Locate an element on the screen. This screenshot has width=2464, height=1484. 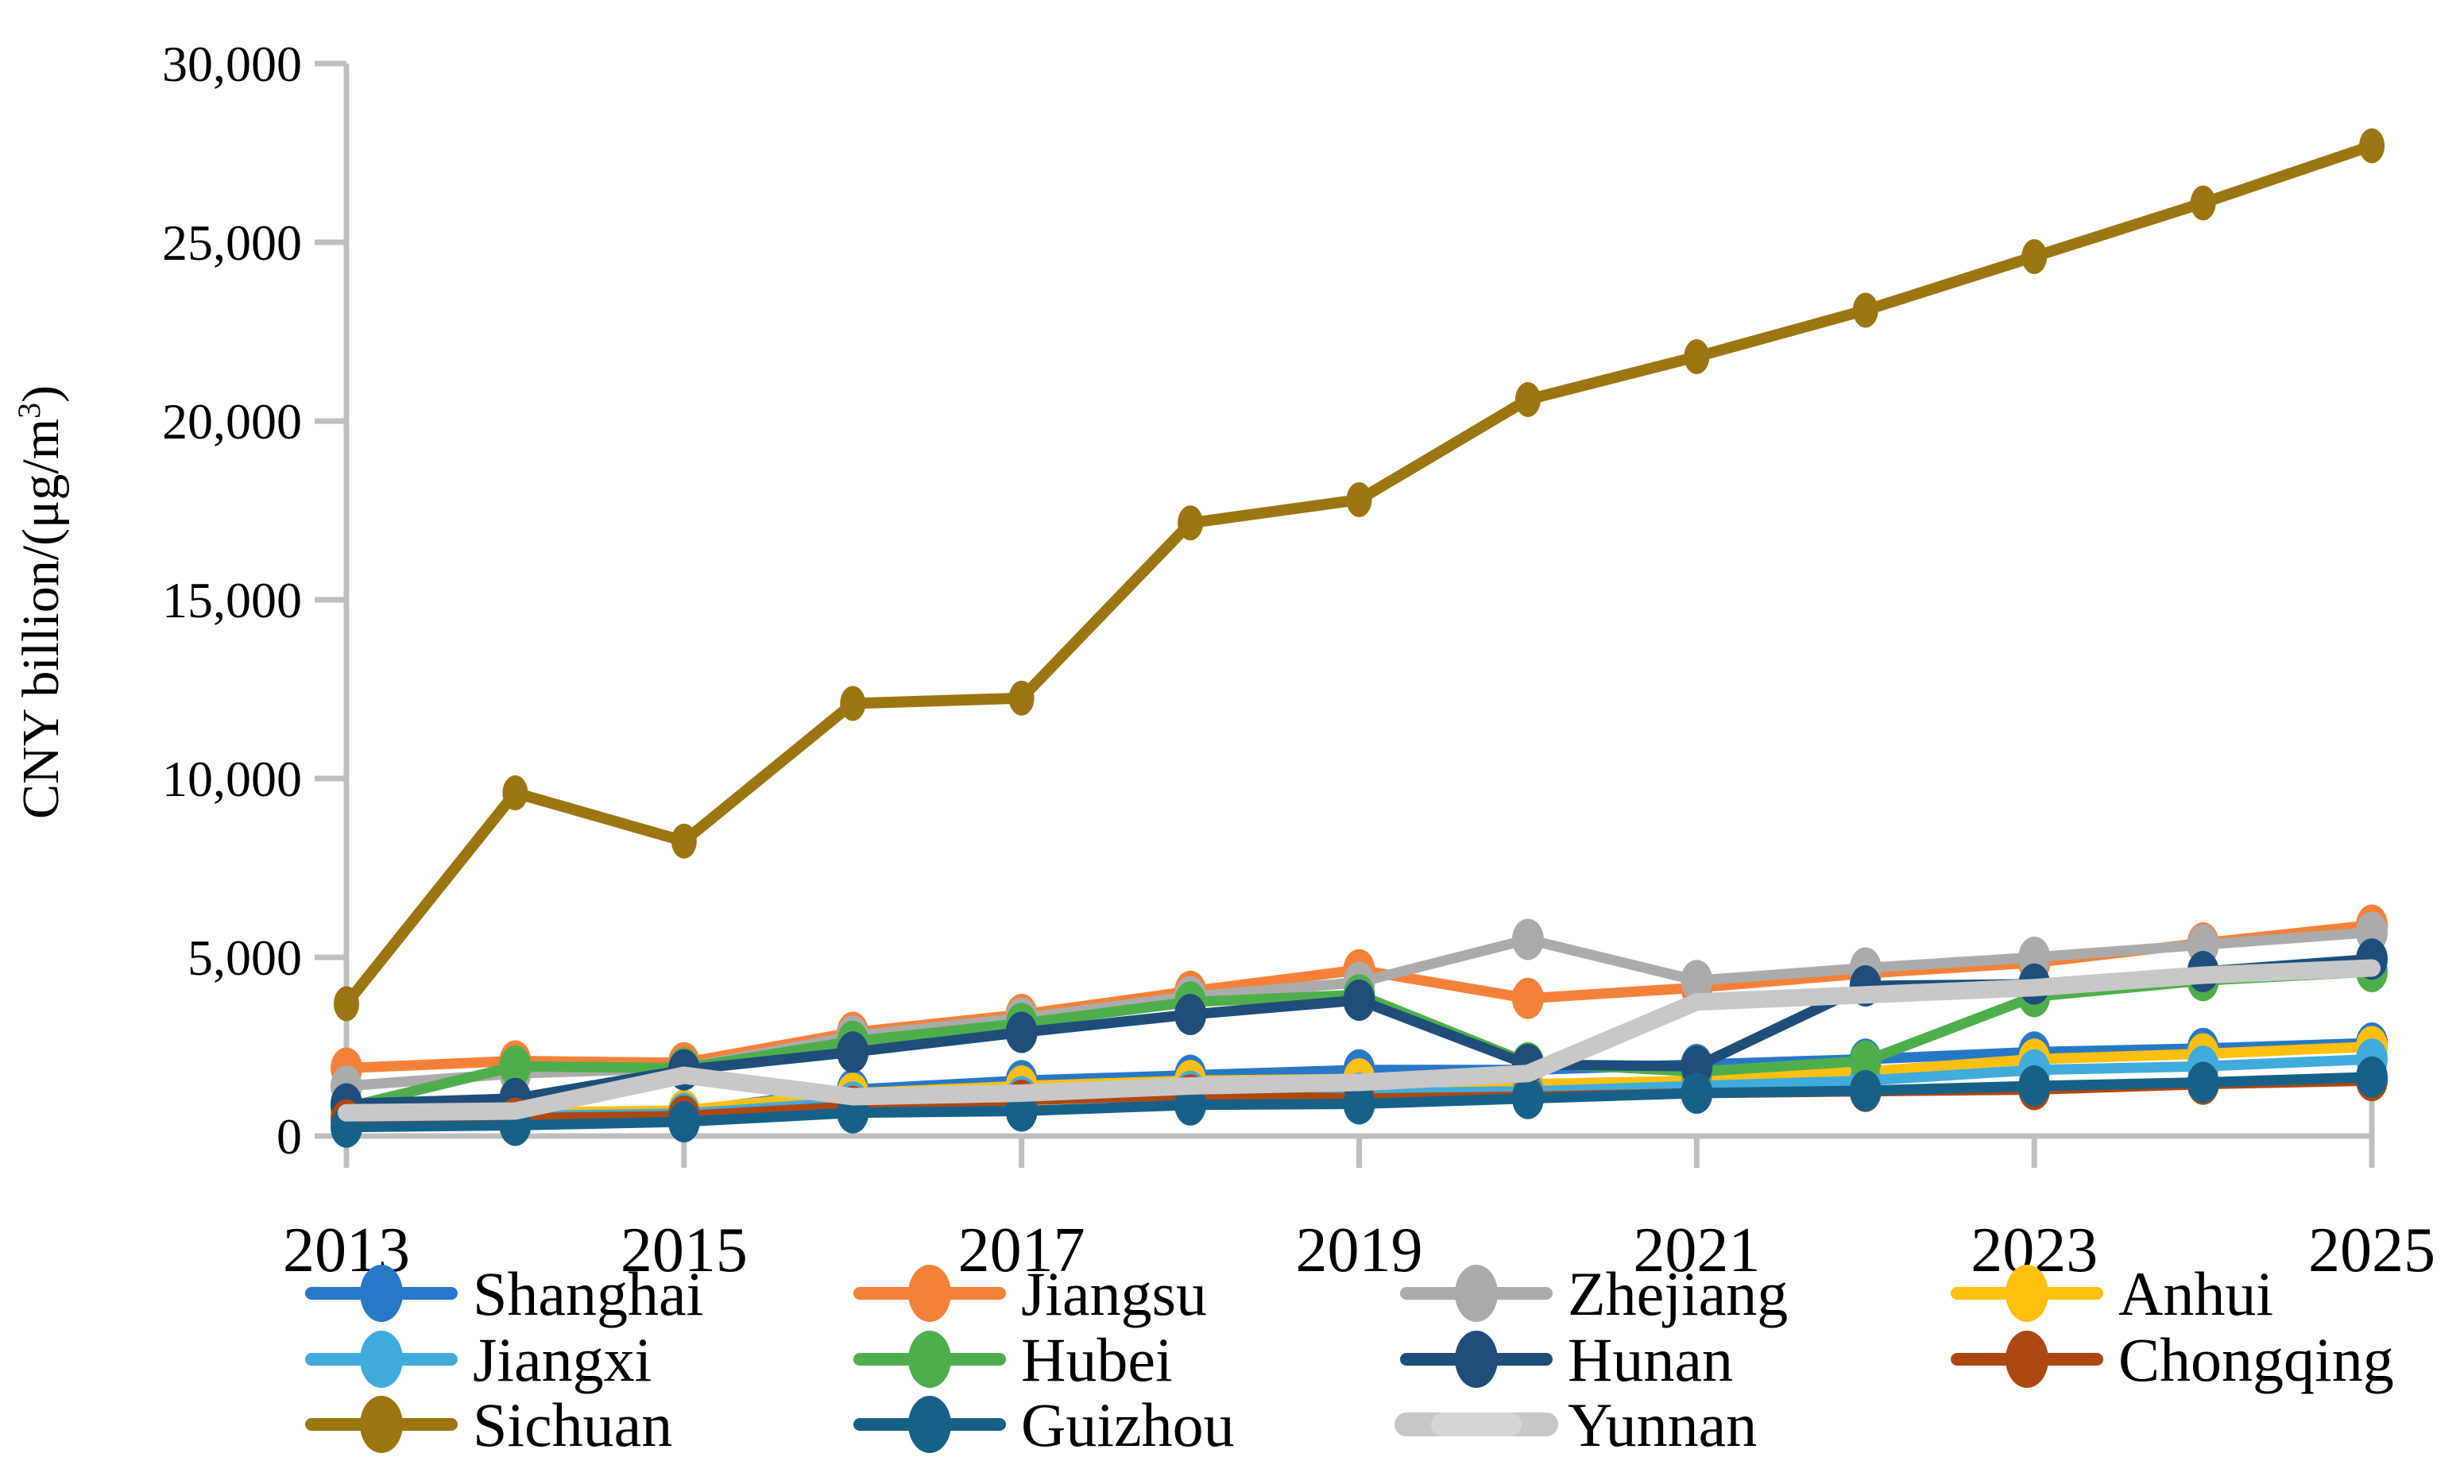
legend-item-jiangxi: Jiangxi is located at coordinates (478, 1360).